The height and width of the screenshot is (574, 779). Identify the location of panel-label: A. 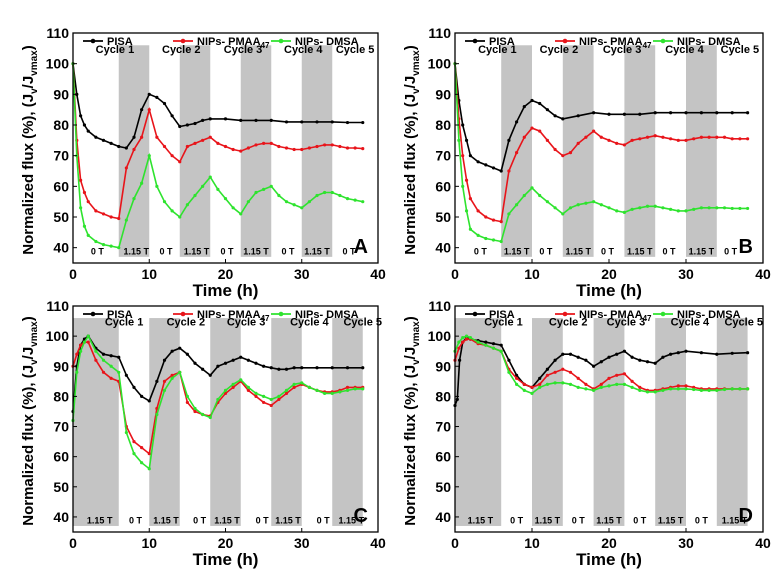
(361, 247).